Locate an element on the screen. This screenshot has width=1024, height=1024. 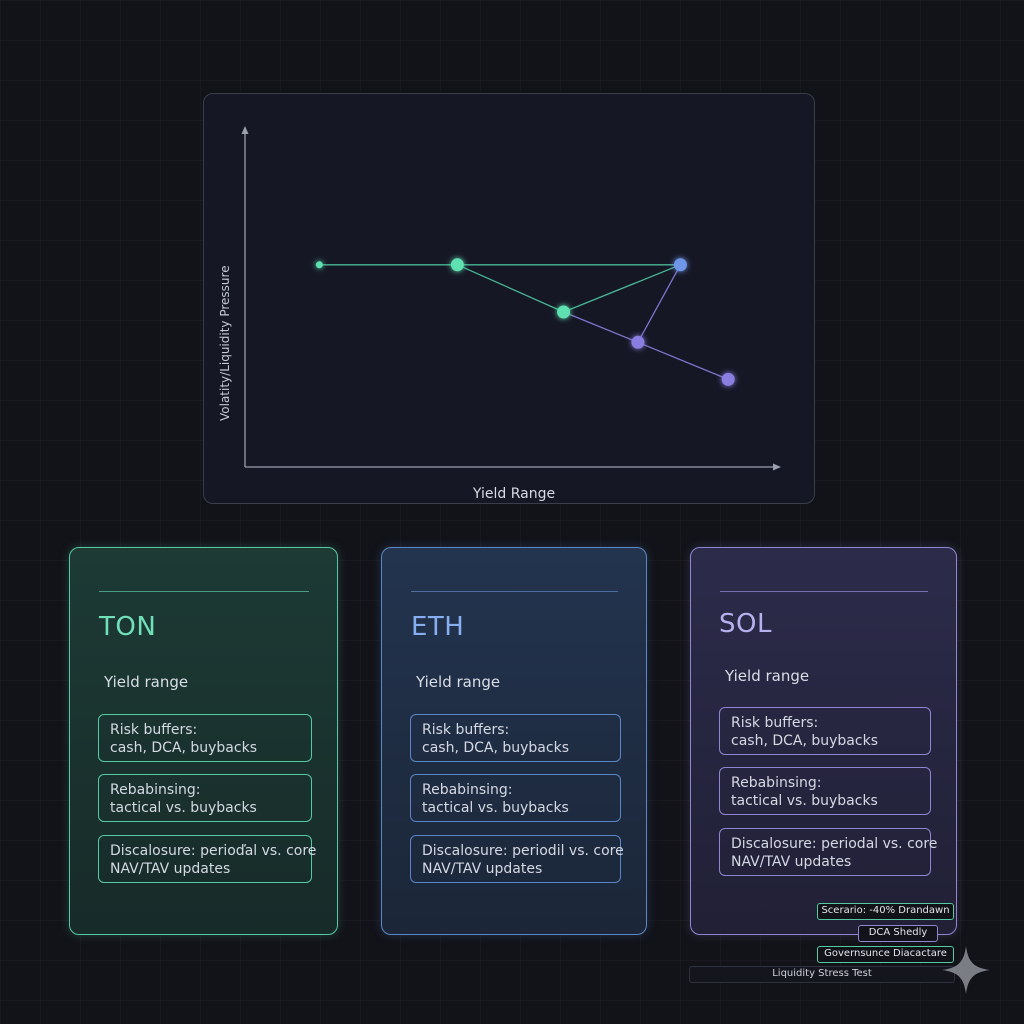
sparkle-icon is located at coordinates (966, 970).